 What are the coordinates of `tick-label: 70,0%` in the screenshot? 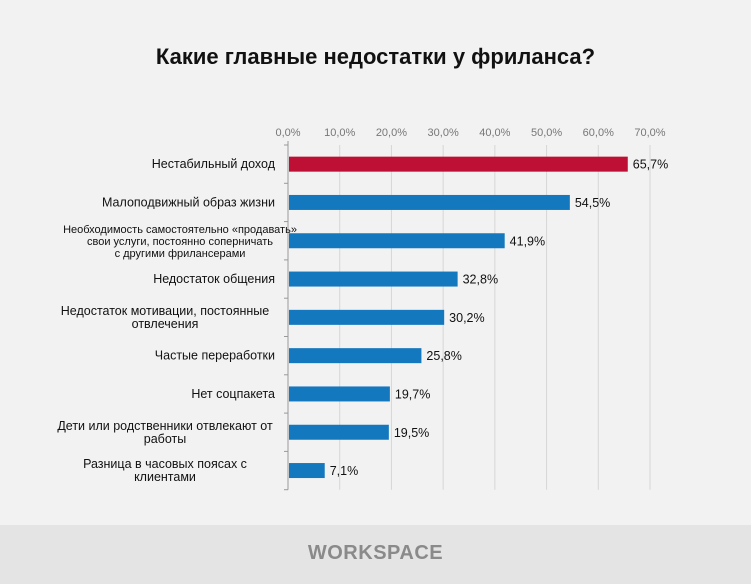 It's located at (649, 133).